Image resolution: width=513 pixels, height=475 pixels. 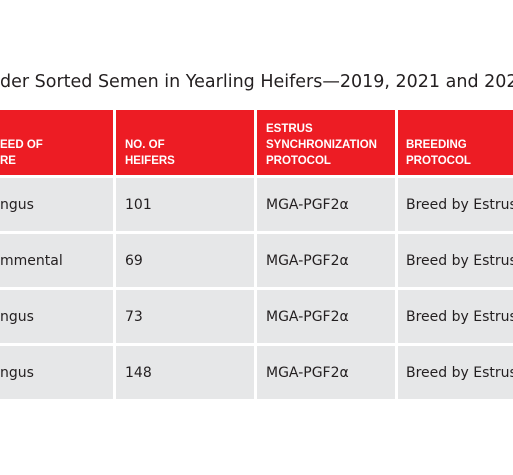 I want to click on header-text: HEIFERS, so click(x=150, y=161).